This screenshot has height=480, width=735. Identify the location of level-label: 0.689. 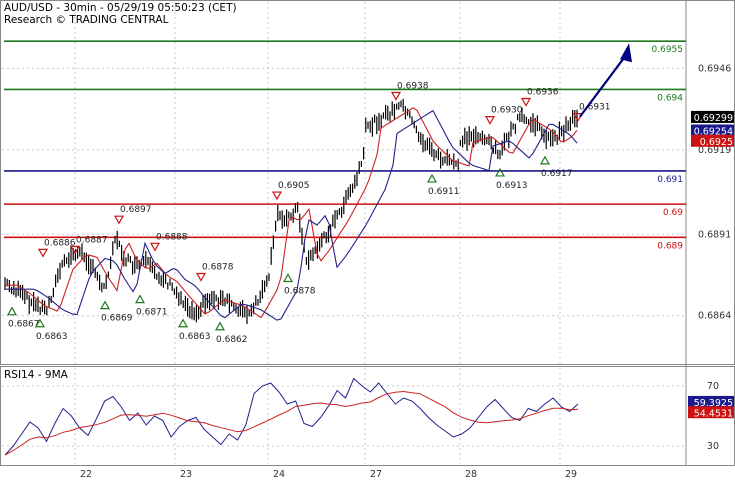
(670, 246).